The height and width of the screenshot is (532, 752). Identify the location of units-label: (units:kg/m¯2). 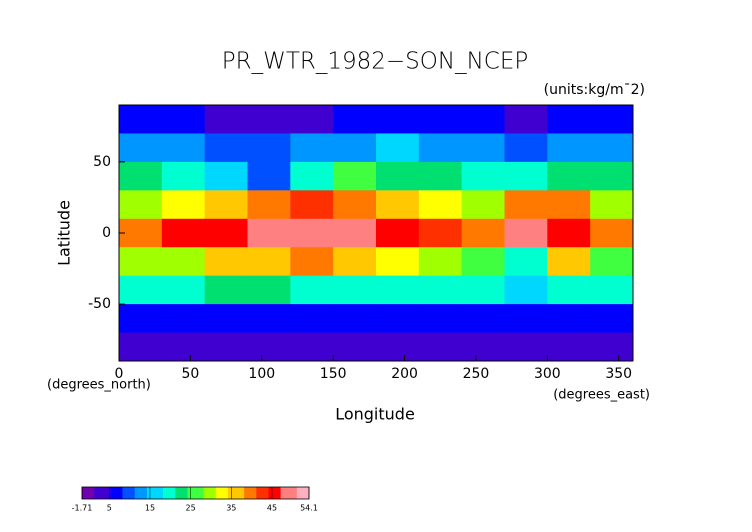
(594, 90).